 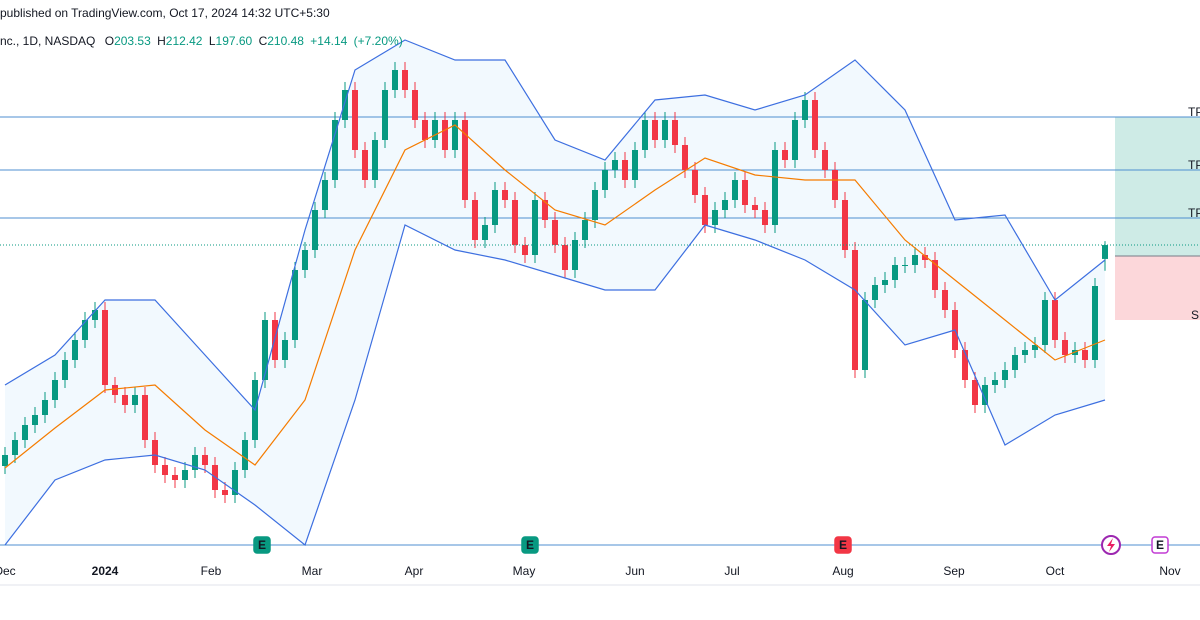 I want to click on ohlc-value: 203.53, so click(x=132, y=41).